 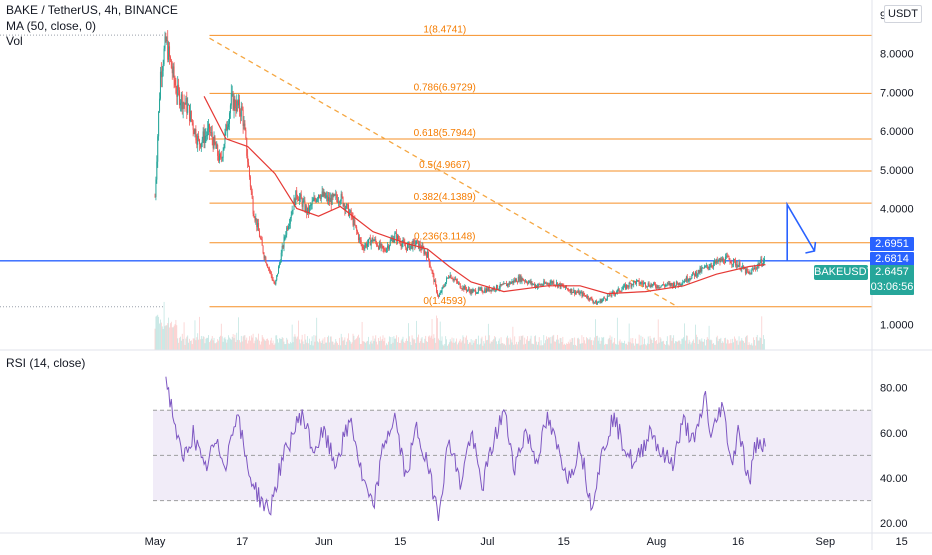 I want to click on volume-indicator-label: Vol, so click(x=14, y=41).